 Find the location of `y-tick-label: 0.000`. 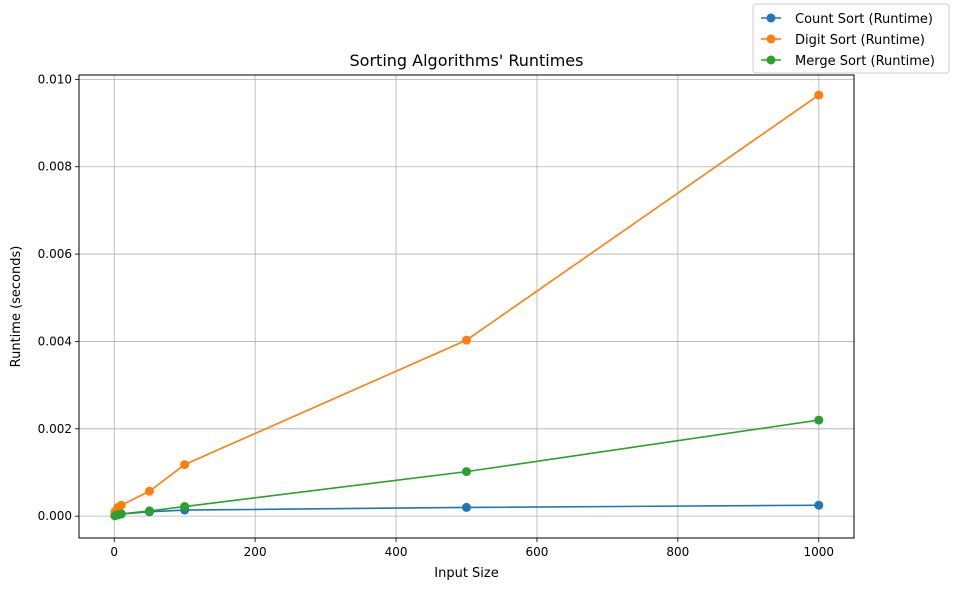

y-tick-label: 0.000 is located at coordinates (55, 516).